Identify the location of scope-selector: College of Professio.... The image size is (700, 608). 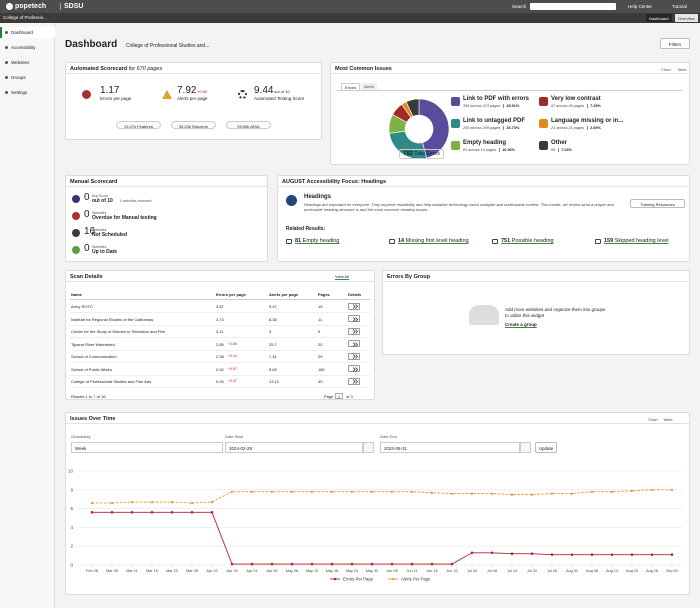
(25, 17).